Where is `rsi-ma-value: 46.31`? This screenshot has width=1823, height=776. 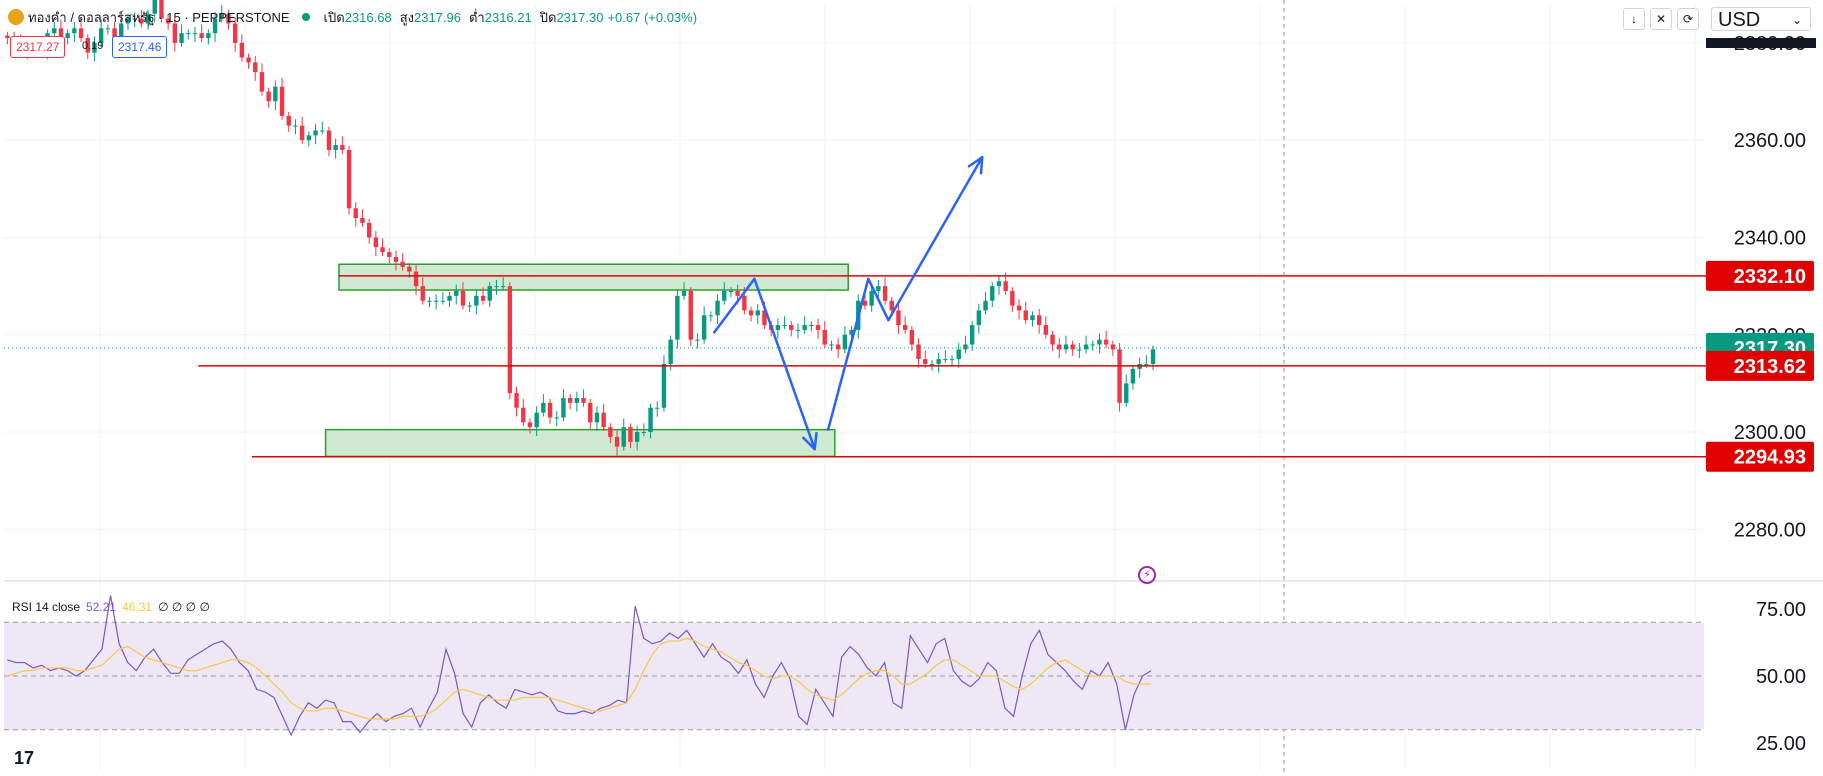
rsi-ma-value: 46.31 is located at coordinates (137, 607).